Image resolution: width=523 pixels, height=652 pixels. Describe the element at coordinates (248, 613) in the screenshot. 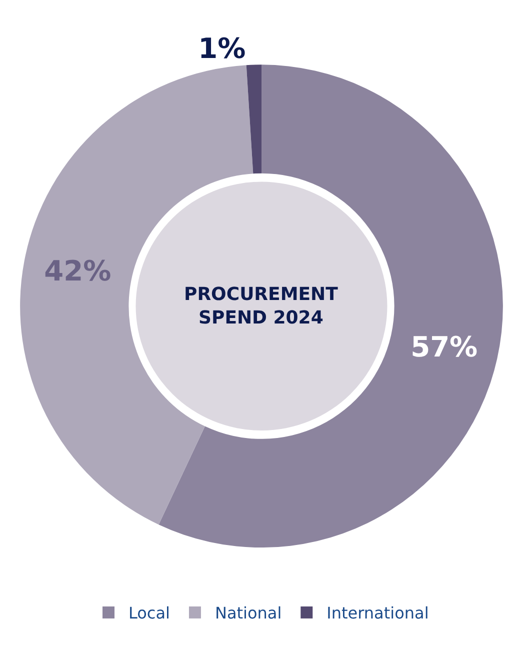

I see `legend-label: National` at that location.